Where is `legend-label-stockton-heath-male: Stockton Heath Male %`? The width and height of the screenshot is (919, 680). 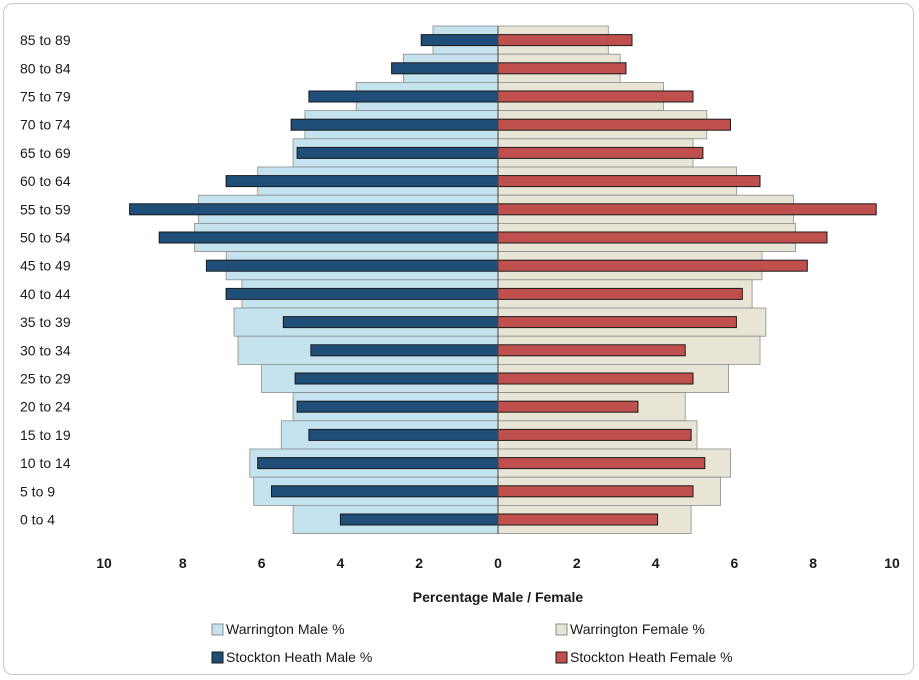 legend-label-stockton-heath-male: Stockton Heath Male % is located at coordinates (299, 657).